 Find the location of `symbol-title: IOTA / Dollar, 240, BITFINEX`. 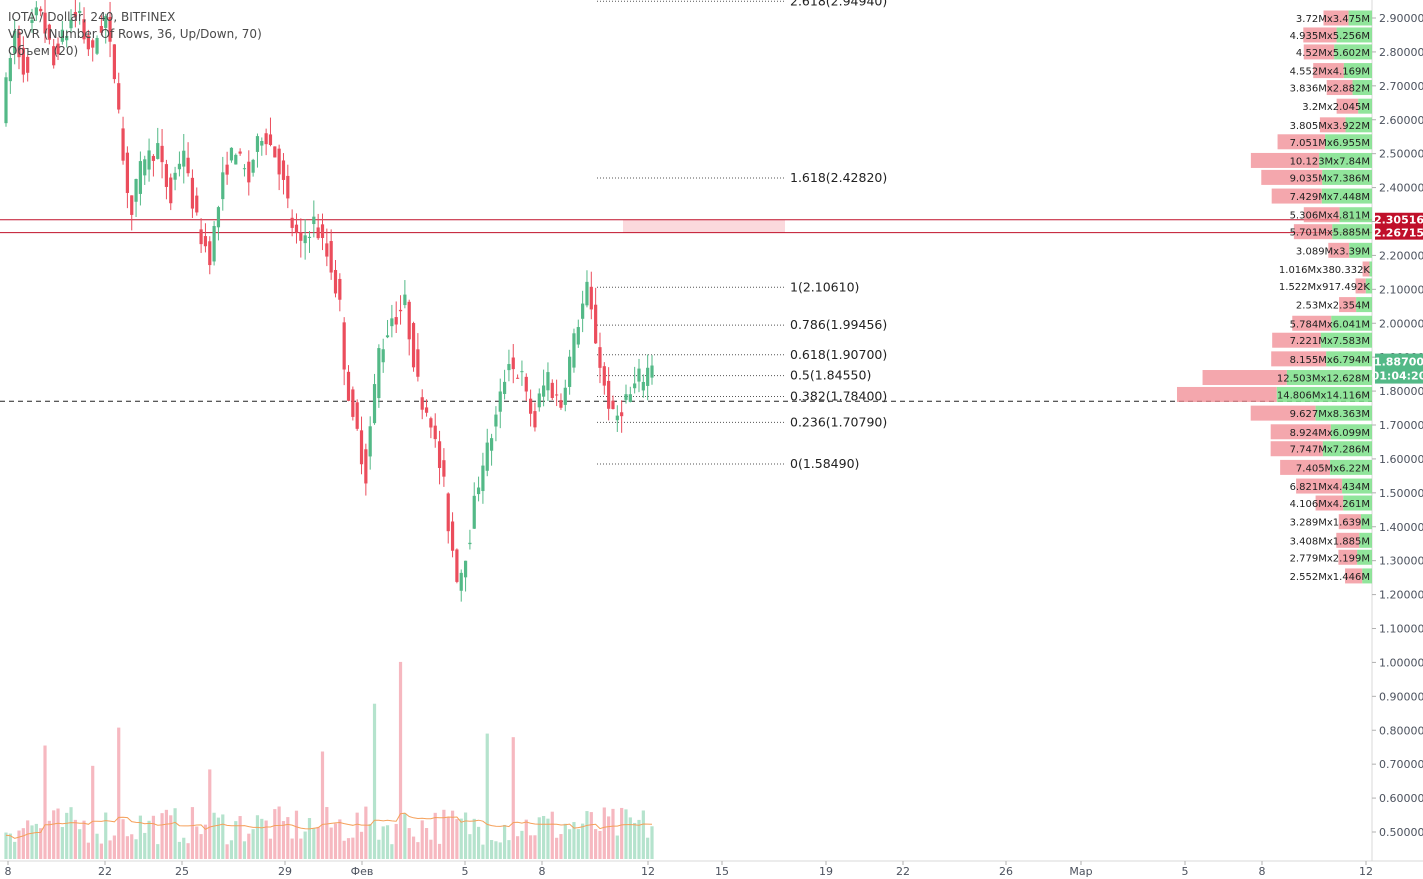

symbol-title: IOTA / Dollar, 240, BITFINEX is located at coordinates (92, 17).